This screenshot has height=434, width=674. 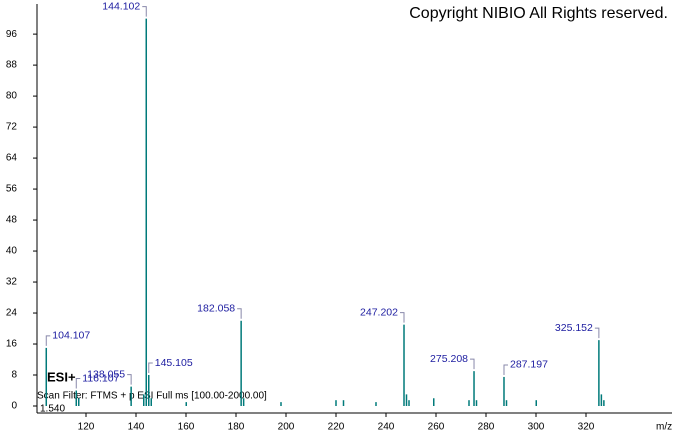 What do you see at coordinates (286, 427) in the screenshot?
I see `x-tick-label: 200` at bounding box center [286, 427].